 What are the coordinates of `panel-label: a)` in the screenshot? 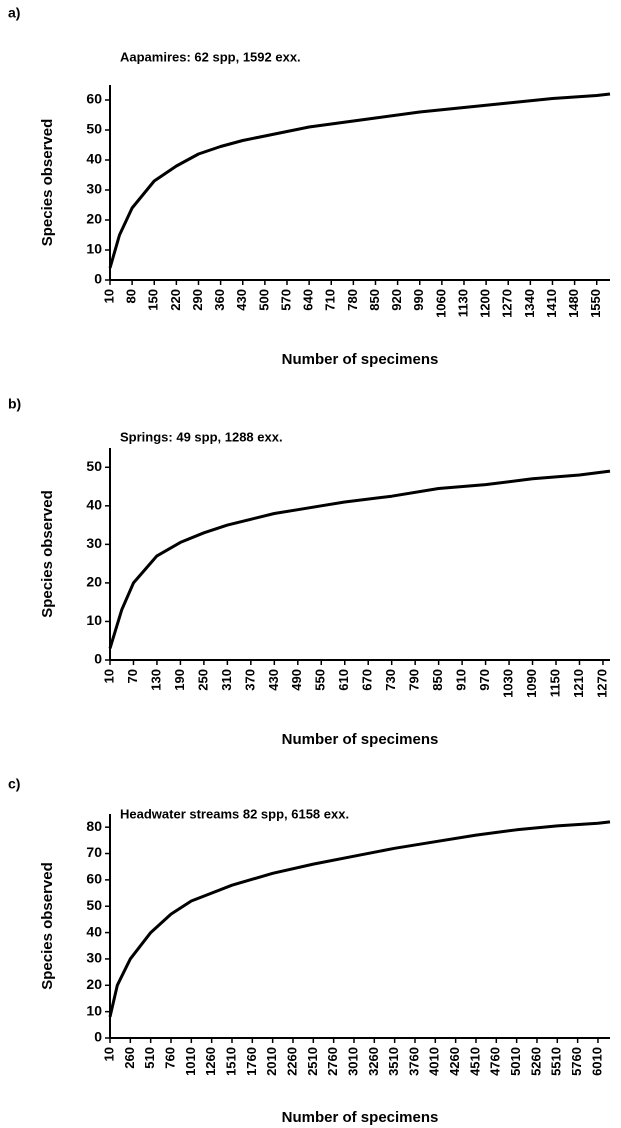 It's located at (14, 13).